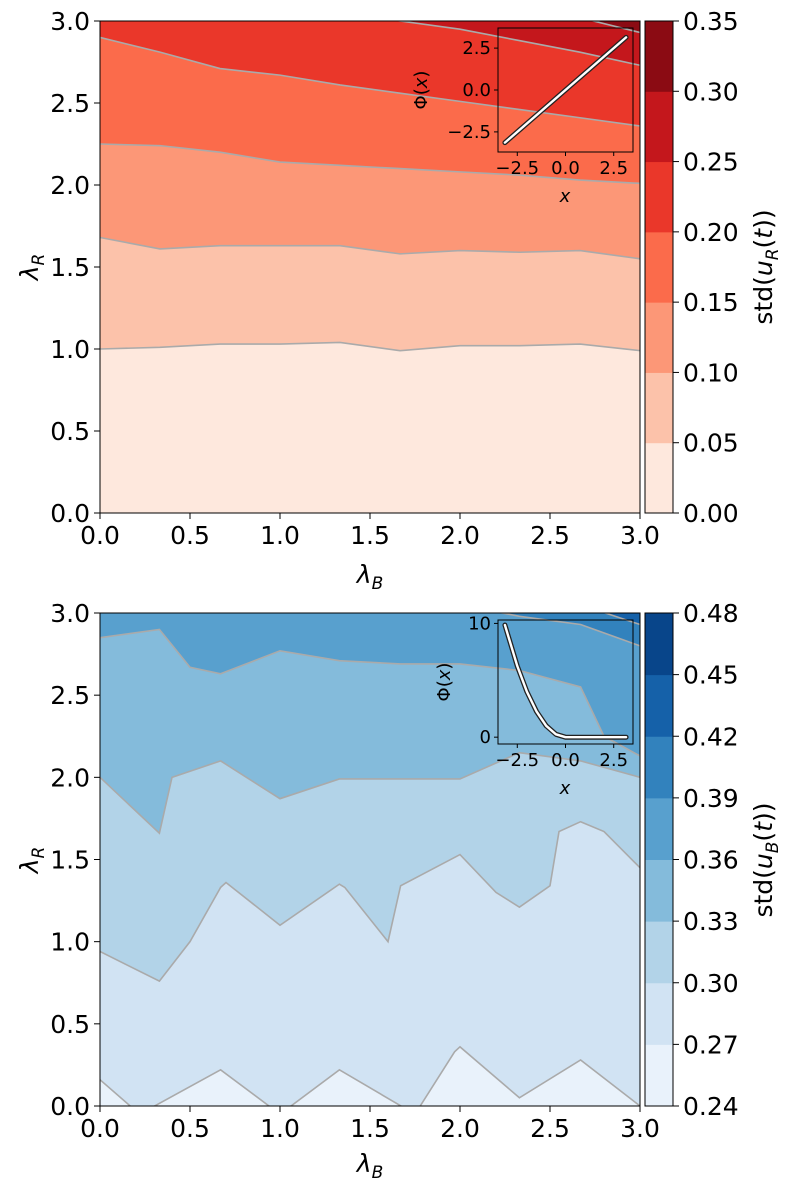 The image size is (790, 1190). I want to click on bottom-inset-x-axis: −2.5 0.0 2.5, so click(561, 757).